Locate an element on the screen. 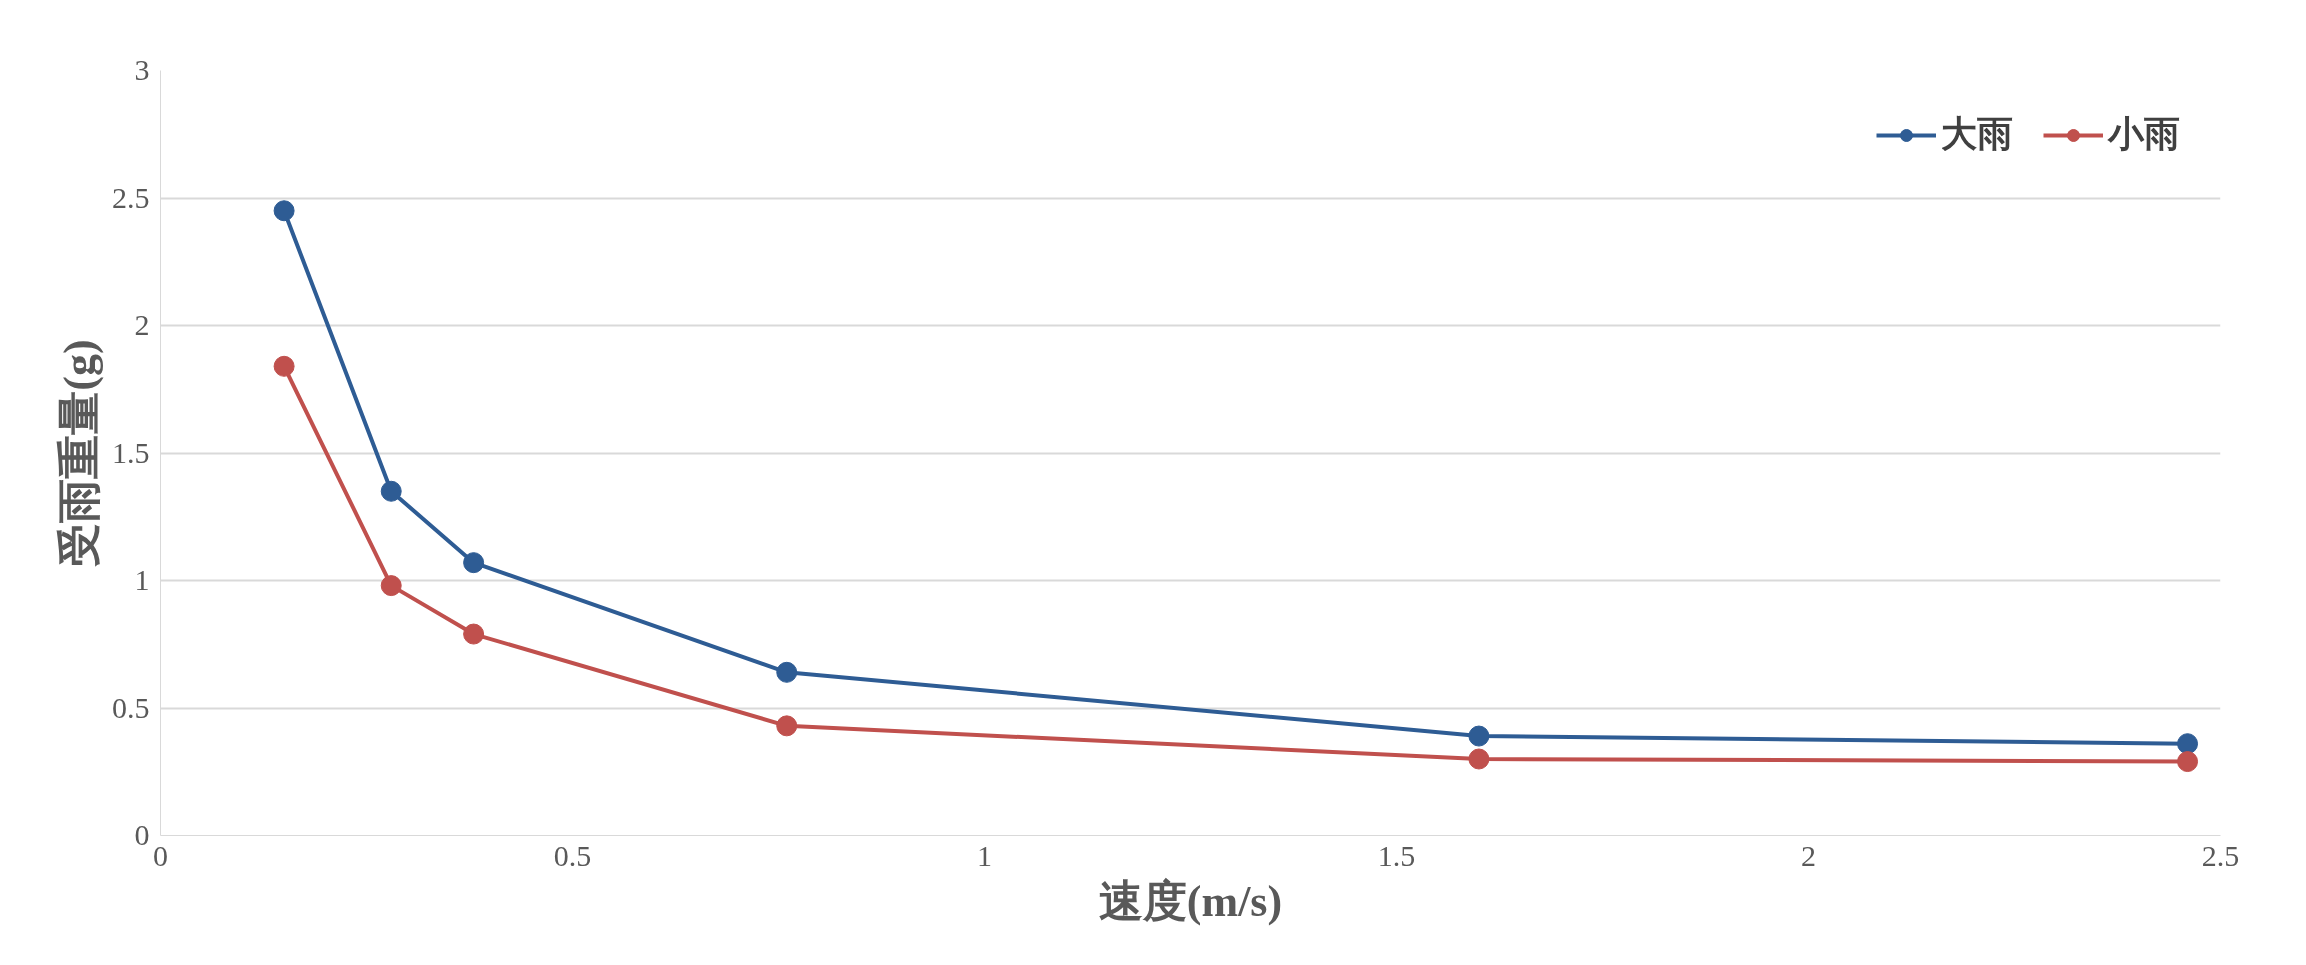 This screenshot has width=2306, height=965. y-tick-label: 2.5 is located at coordinates (131, 197).